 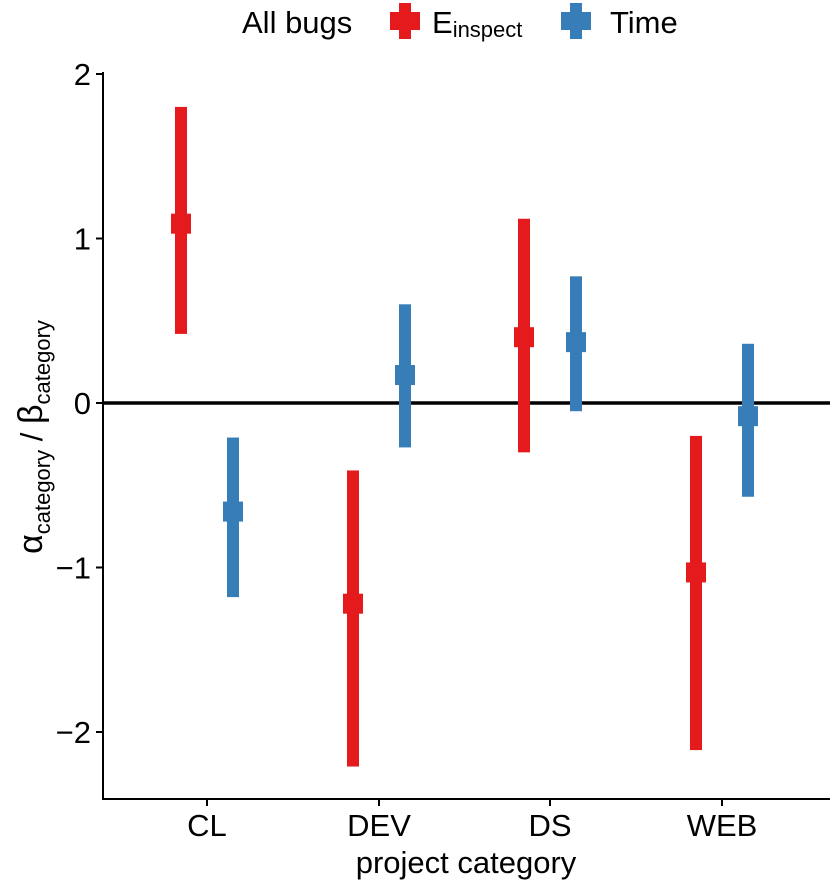 What do you see at coordinates (442, 22) in the screenshot?
I see `legend-label-e-inspect: E` at bounding box center [442, 22].